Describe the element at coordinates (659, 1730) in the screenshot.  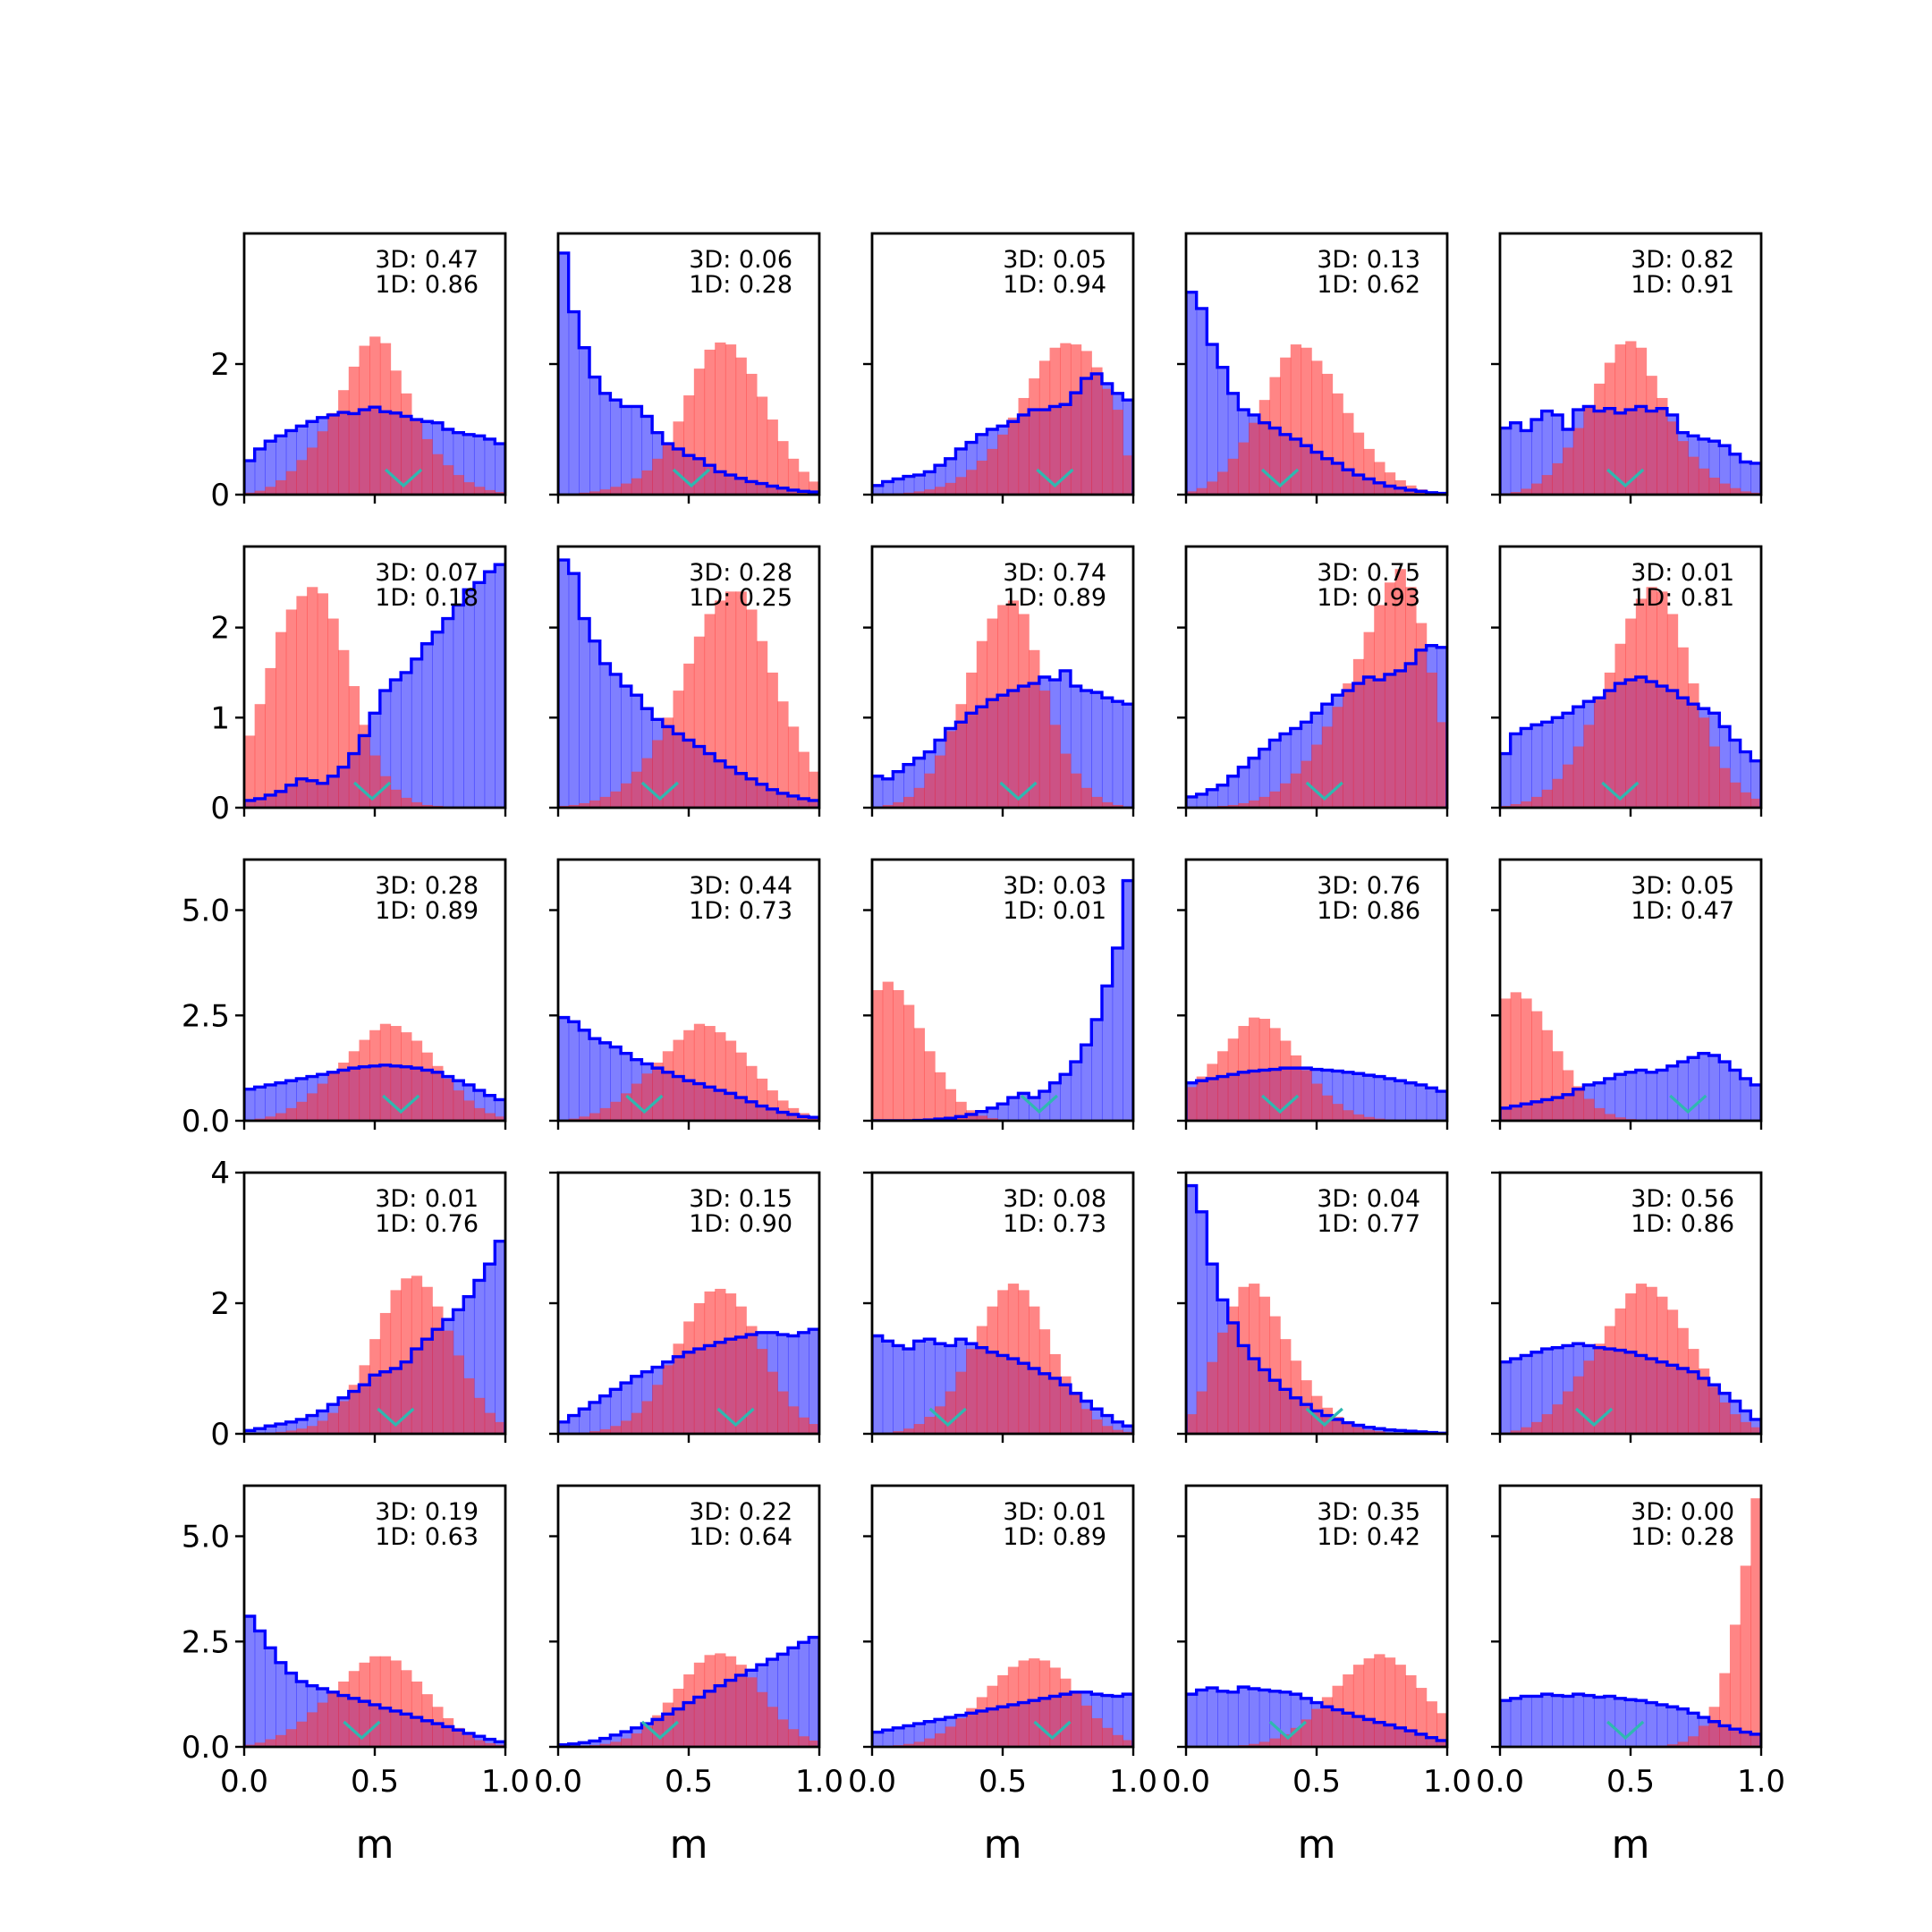
I see `marker-v-icon` at that location.